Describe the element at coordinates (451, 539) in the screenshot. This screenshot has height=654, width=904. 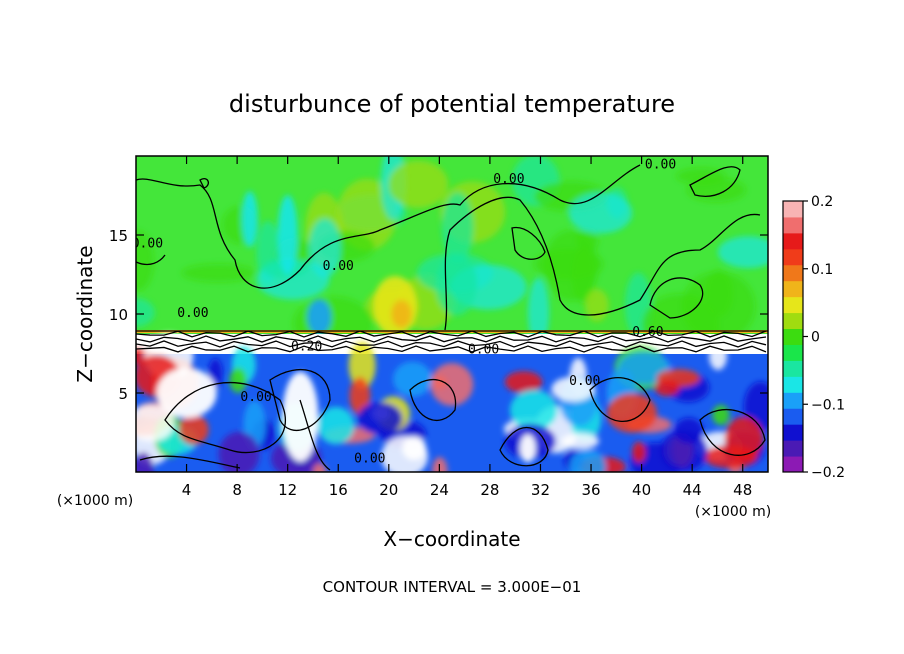
I see `x-axis-label: X−coordinate` at that location.